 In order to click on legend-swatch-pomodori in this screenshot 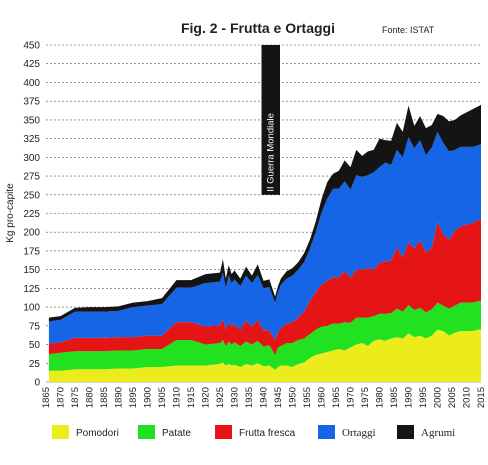, I will do `click(60, 432)`.